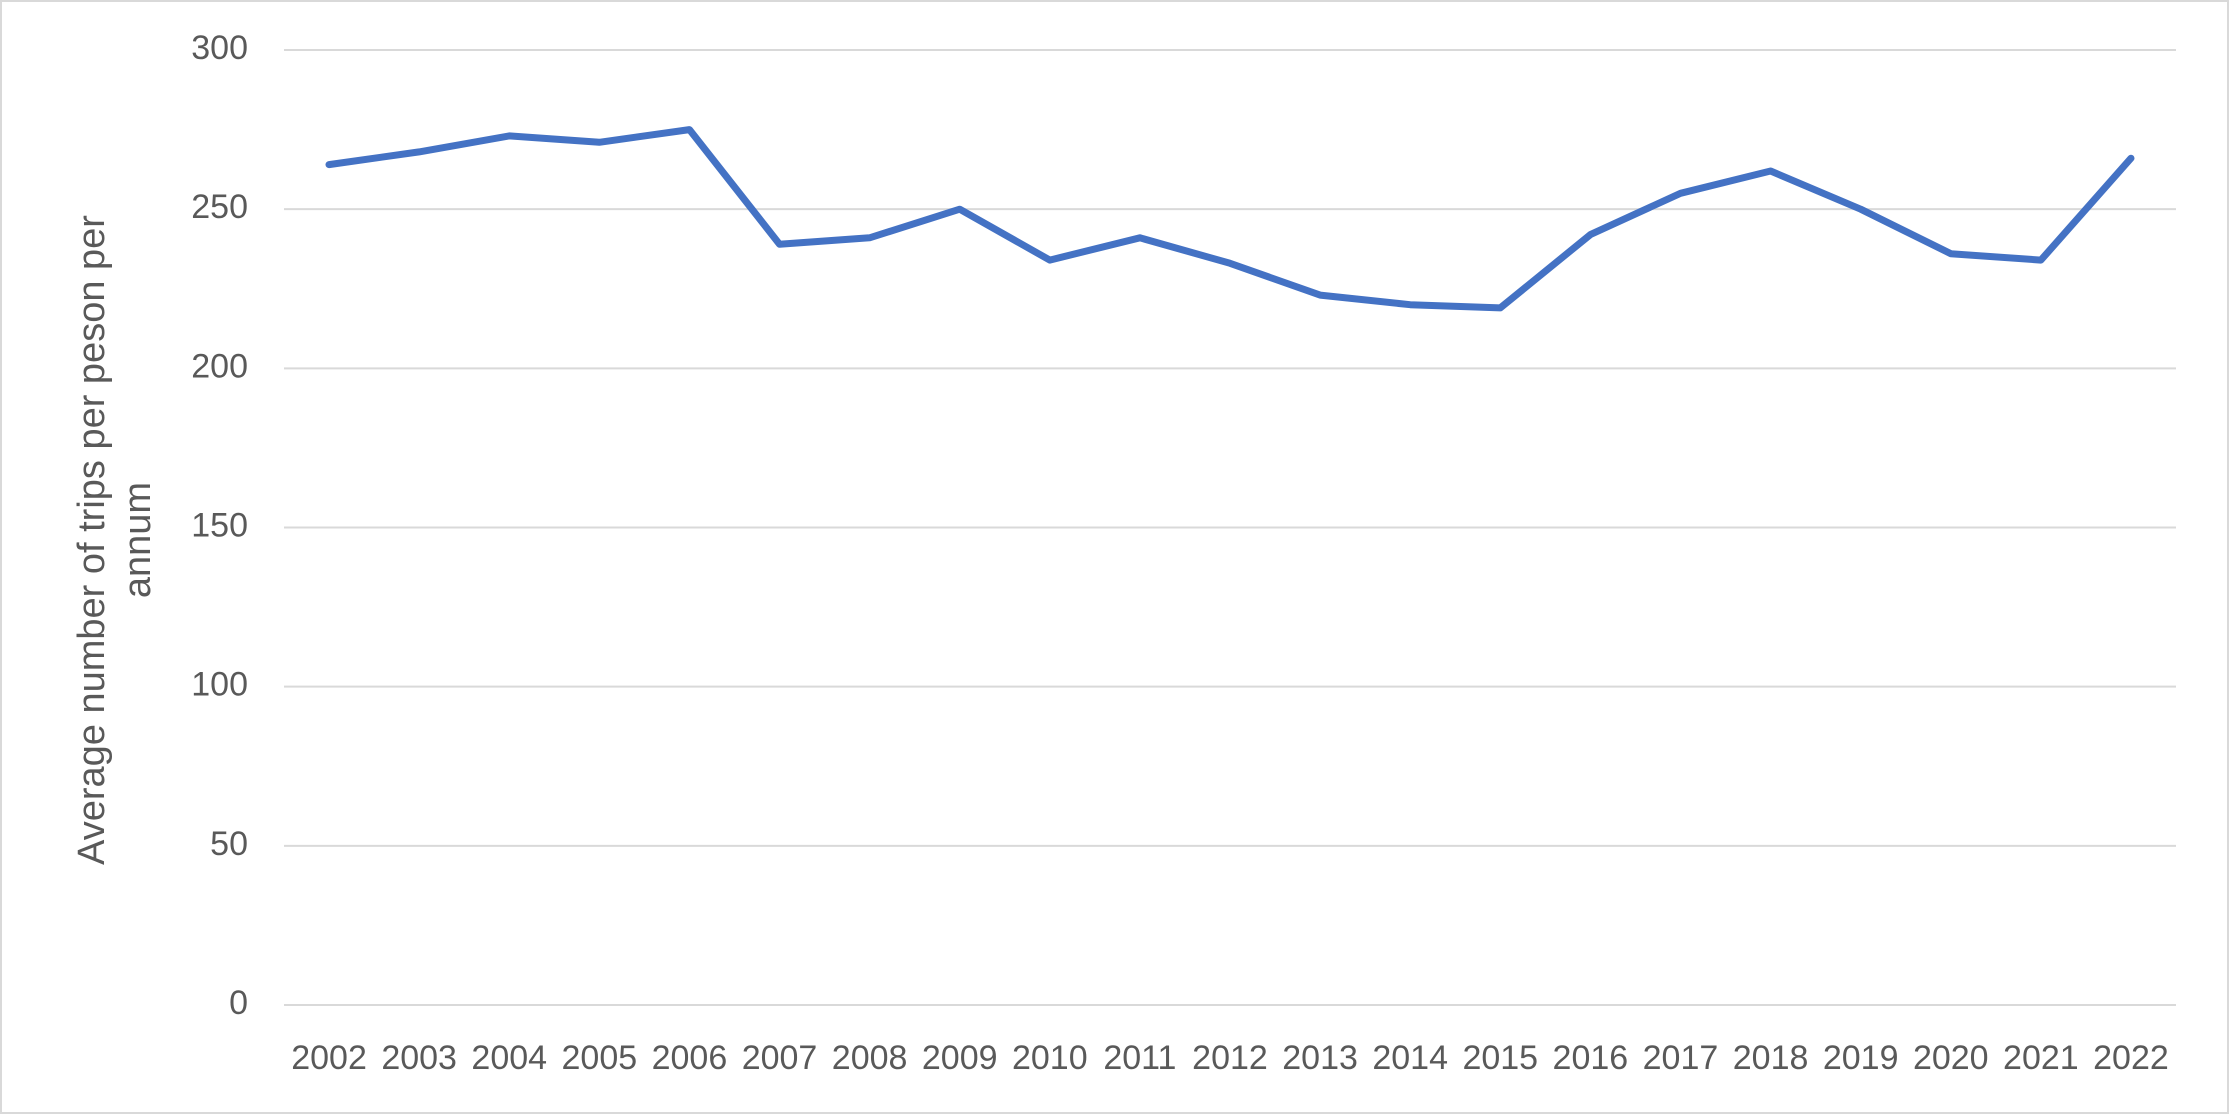 This screenshot has height=1114, width=2229. What do you see at coordinates (2041, 1058) in the screenshot?
I see `x-tick-label: 2021` at bounding box center [2041, 1058].